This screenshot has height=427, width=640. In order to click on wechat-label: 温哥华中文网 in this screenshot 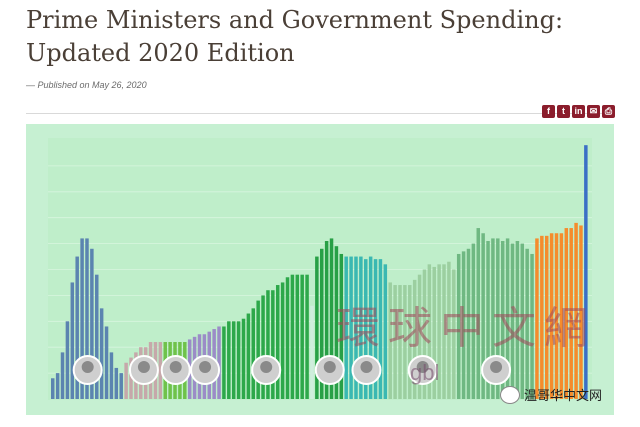, I will do `click(563, 396)`.